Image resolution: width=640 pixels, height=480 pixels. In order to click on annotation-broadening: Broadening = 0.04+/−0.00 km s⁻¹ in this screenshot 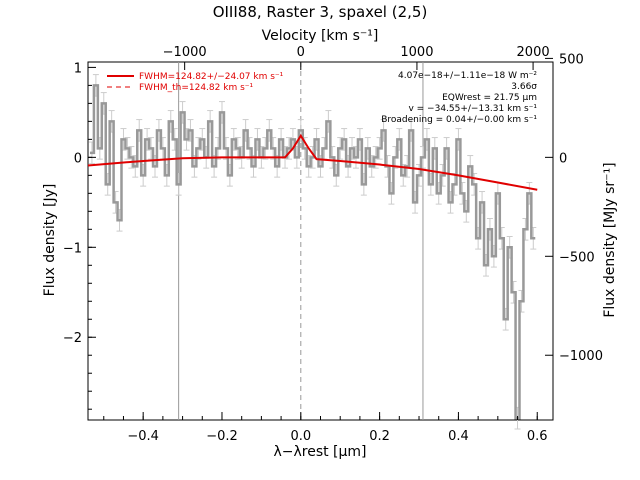, I will do `click(459, 120)`.